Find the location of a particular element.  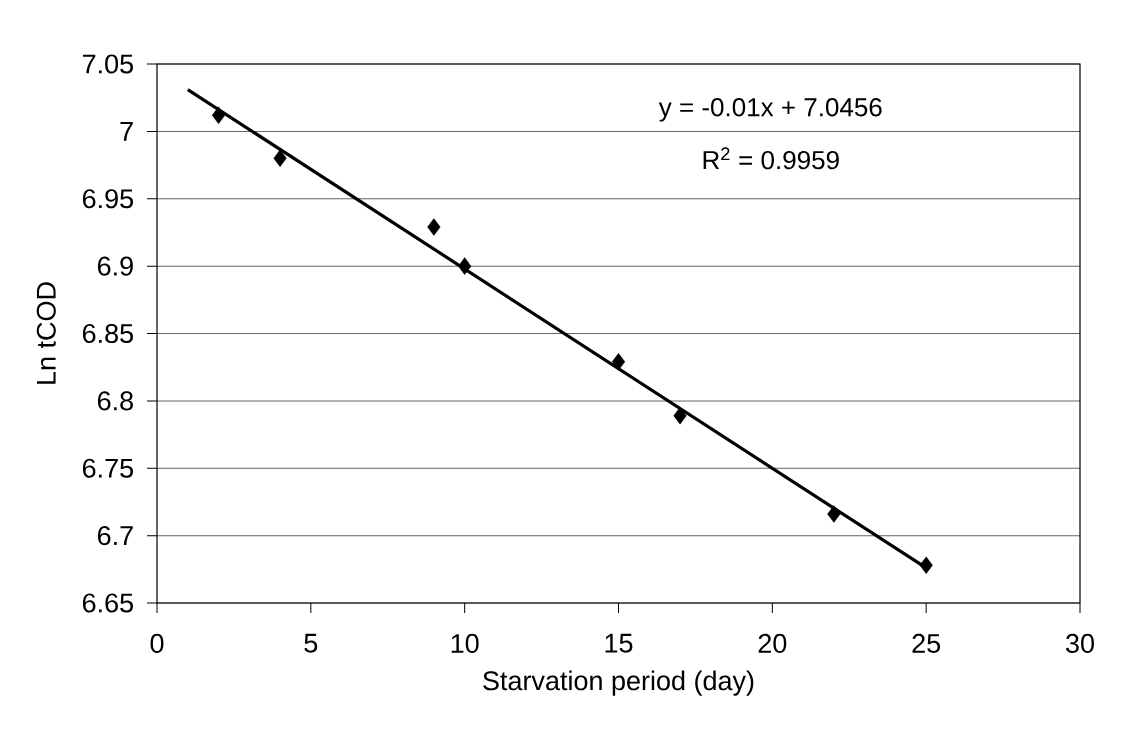

y-tick-label: 6.95 is located at coordinates (107, 199).